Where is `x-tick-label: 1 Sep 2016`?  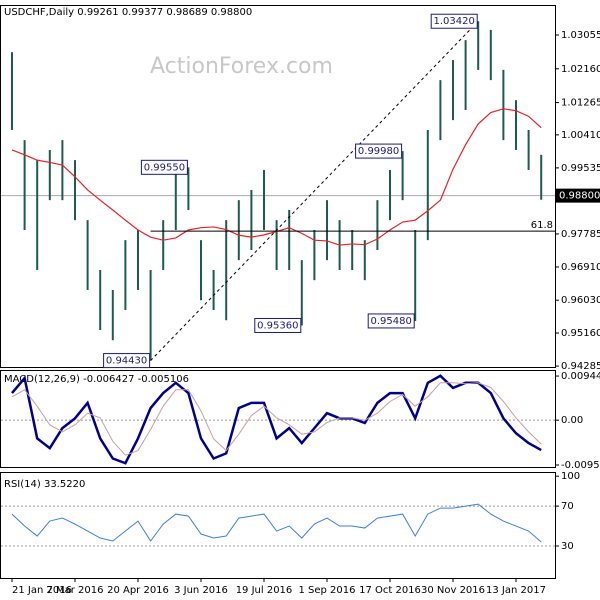 x-tick-label: 1 Sep 2016 is located at coordinates (326, 590).